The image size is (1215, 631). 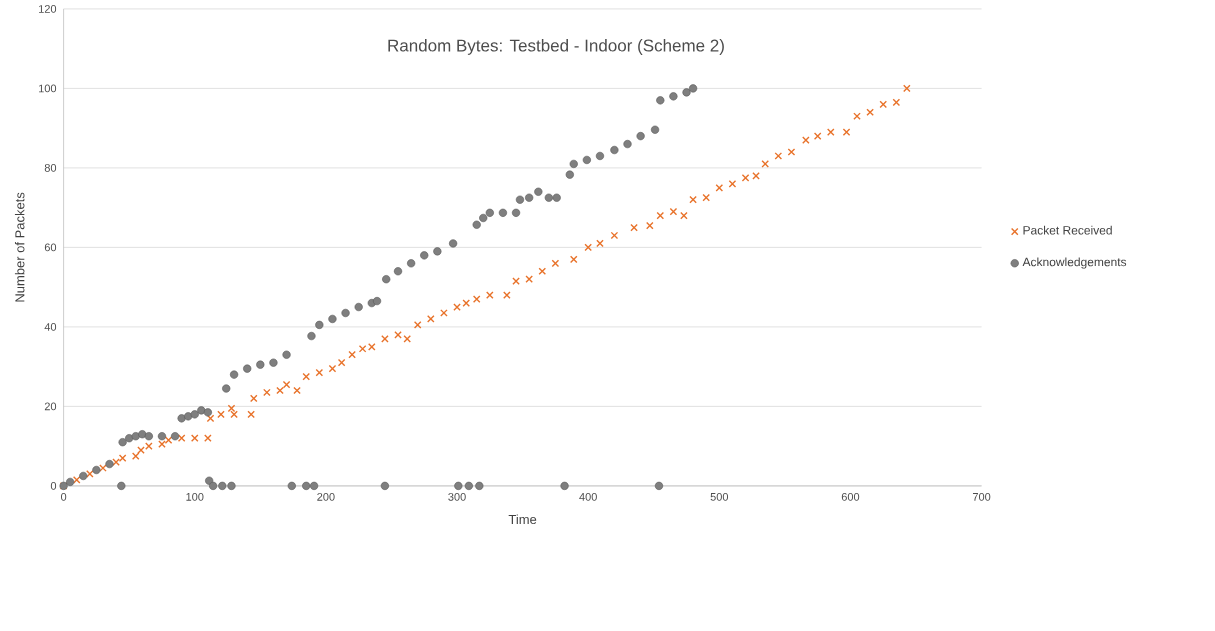 I want to click on y-tick-label: 100, so click(x=48, y=88).